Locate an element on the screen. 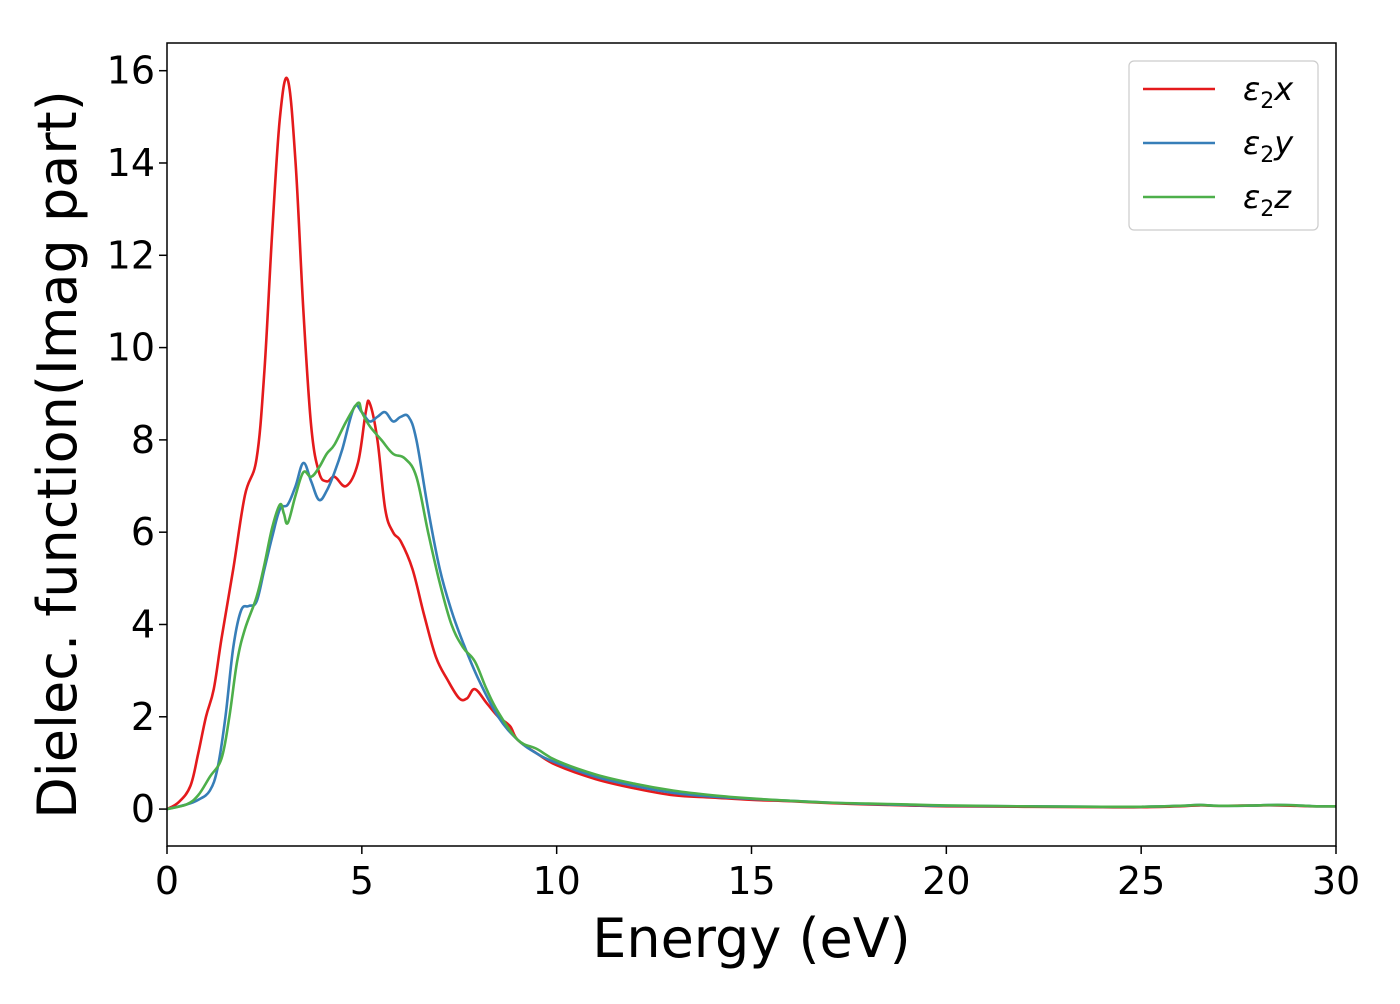 The width and height of the screenshot is (1400, 1004). y-tick-label: 4 is located at coordinates (143, 624).